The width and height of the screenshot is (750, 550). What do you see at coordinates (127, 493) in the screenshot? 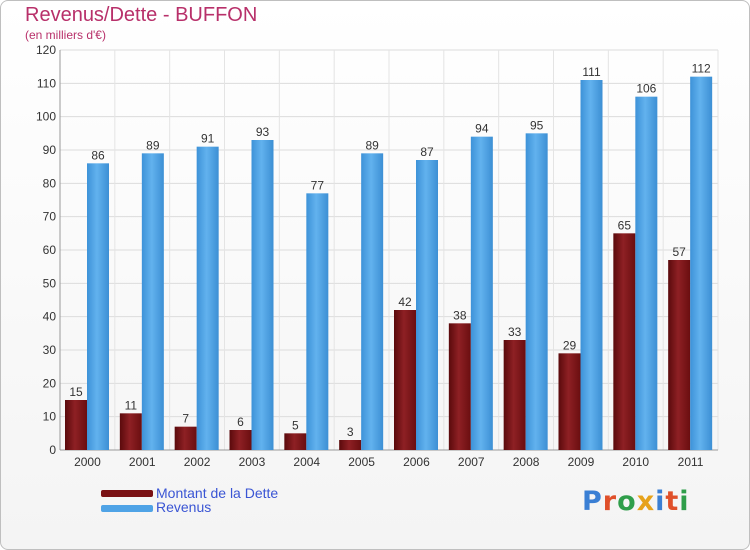
I see `legend-swatch-debt` at bounding box center [127, 493].